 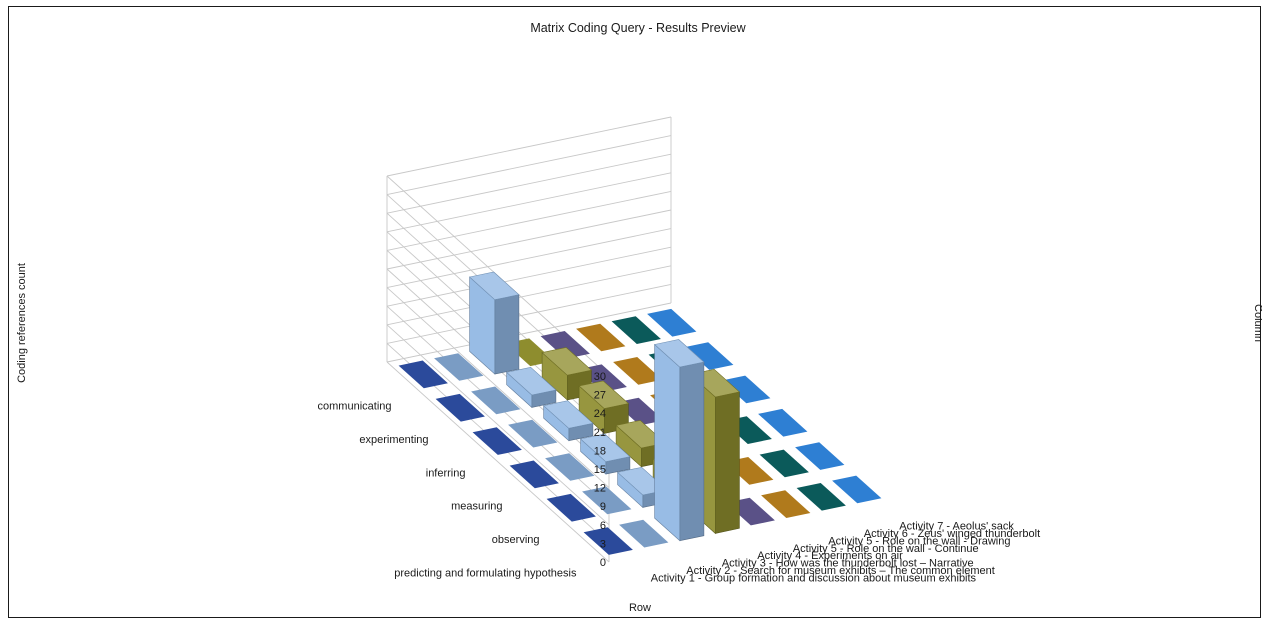 I want to click on bar-r0-c6-zero, so click(x=636, y=330).